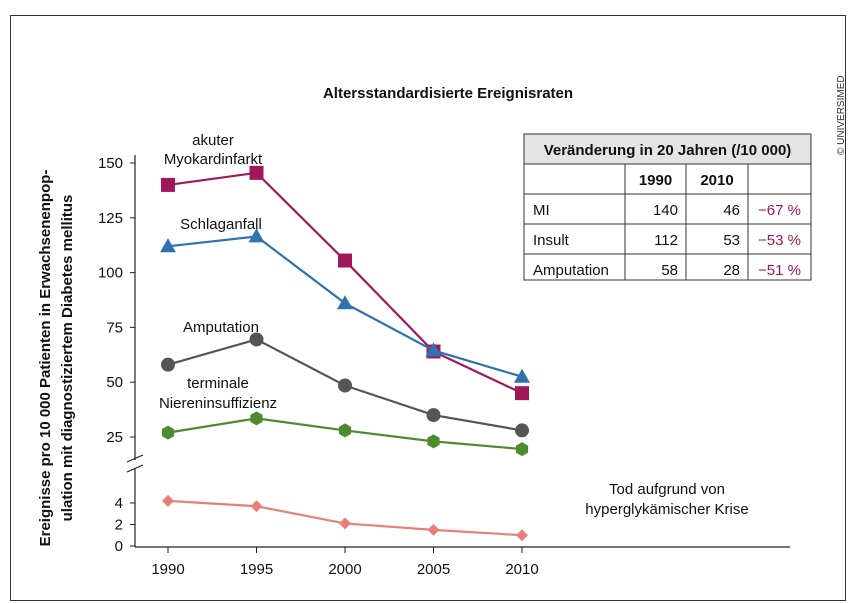 The image size is (854, 603). What do you see at coordinates (221, 327) in the screenshot?
I see `series-label: Amputation` at bounding box center [221, 327].